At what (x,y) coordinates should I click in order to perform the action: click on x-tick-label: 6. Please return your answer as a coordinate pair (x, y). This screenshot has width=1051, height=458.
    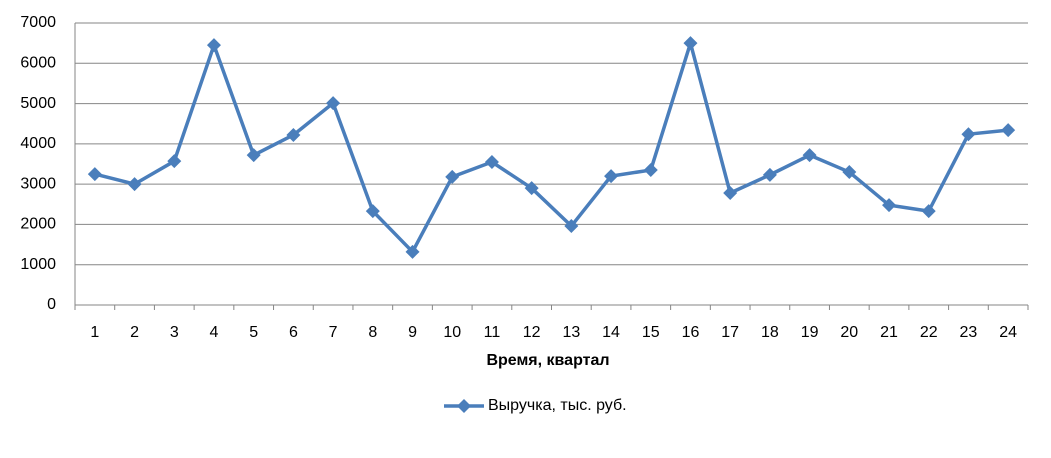
    Looking at the image, I should click on (293, 332).